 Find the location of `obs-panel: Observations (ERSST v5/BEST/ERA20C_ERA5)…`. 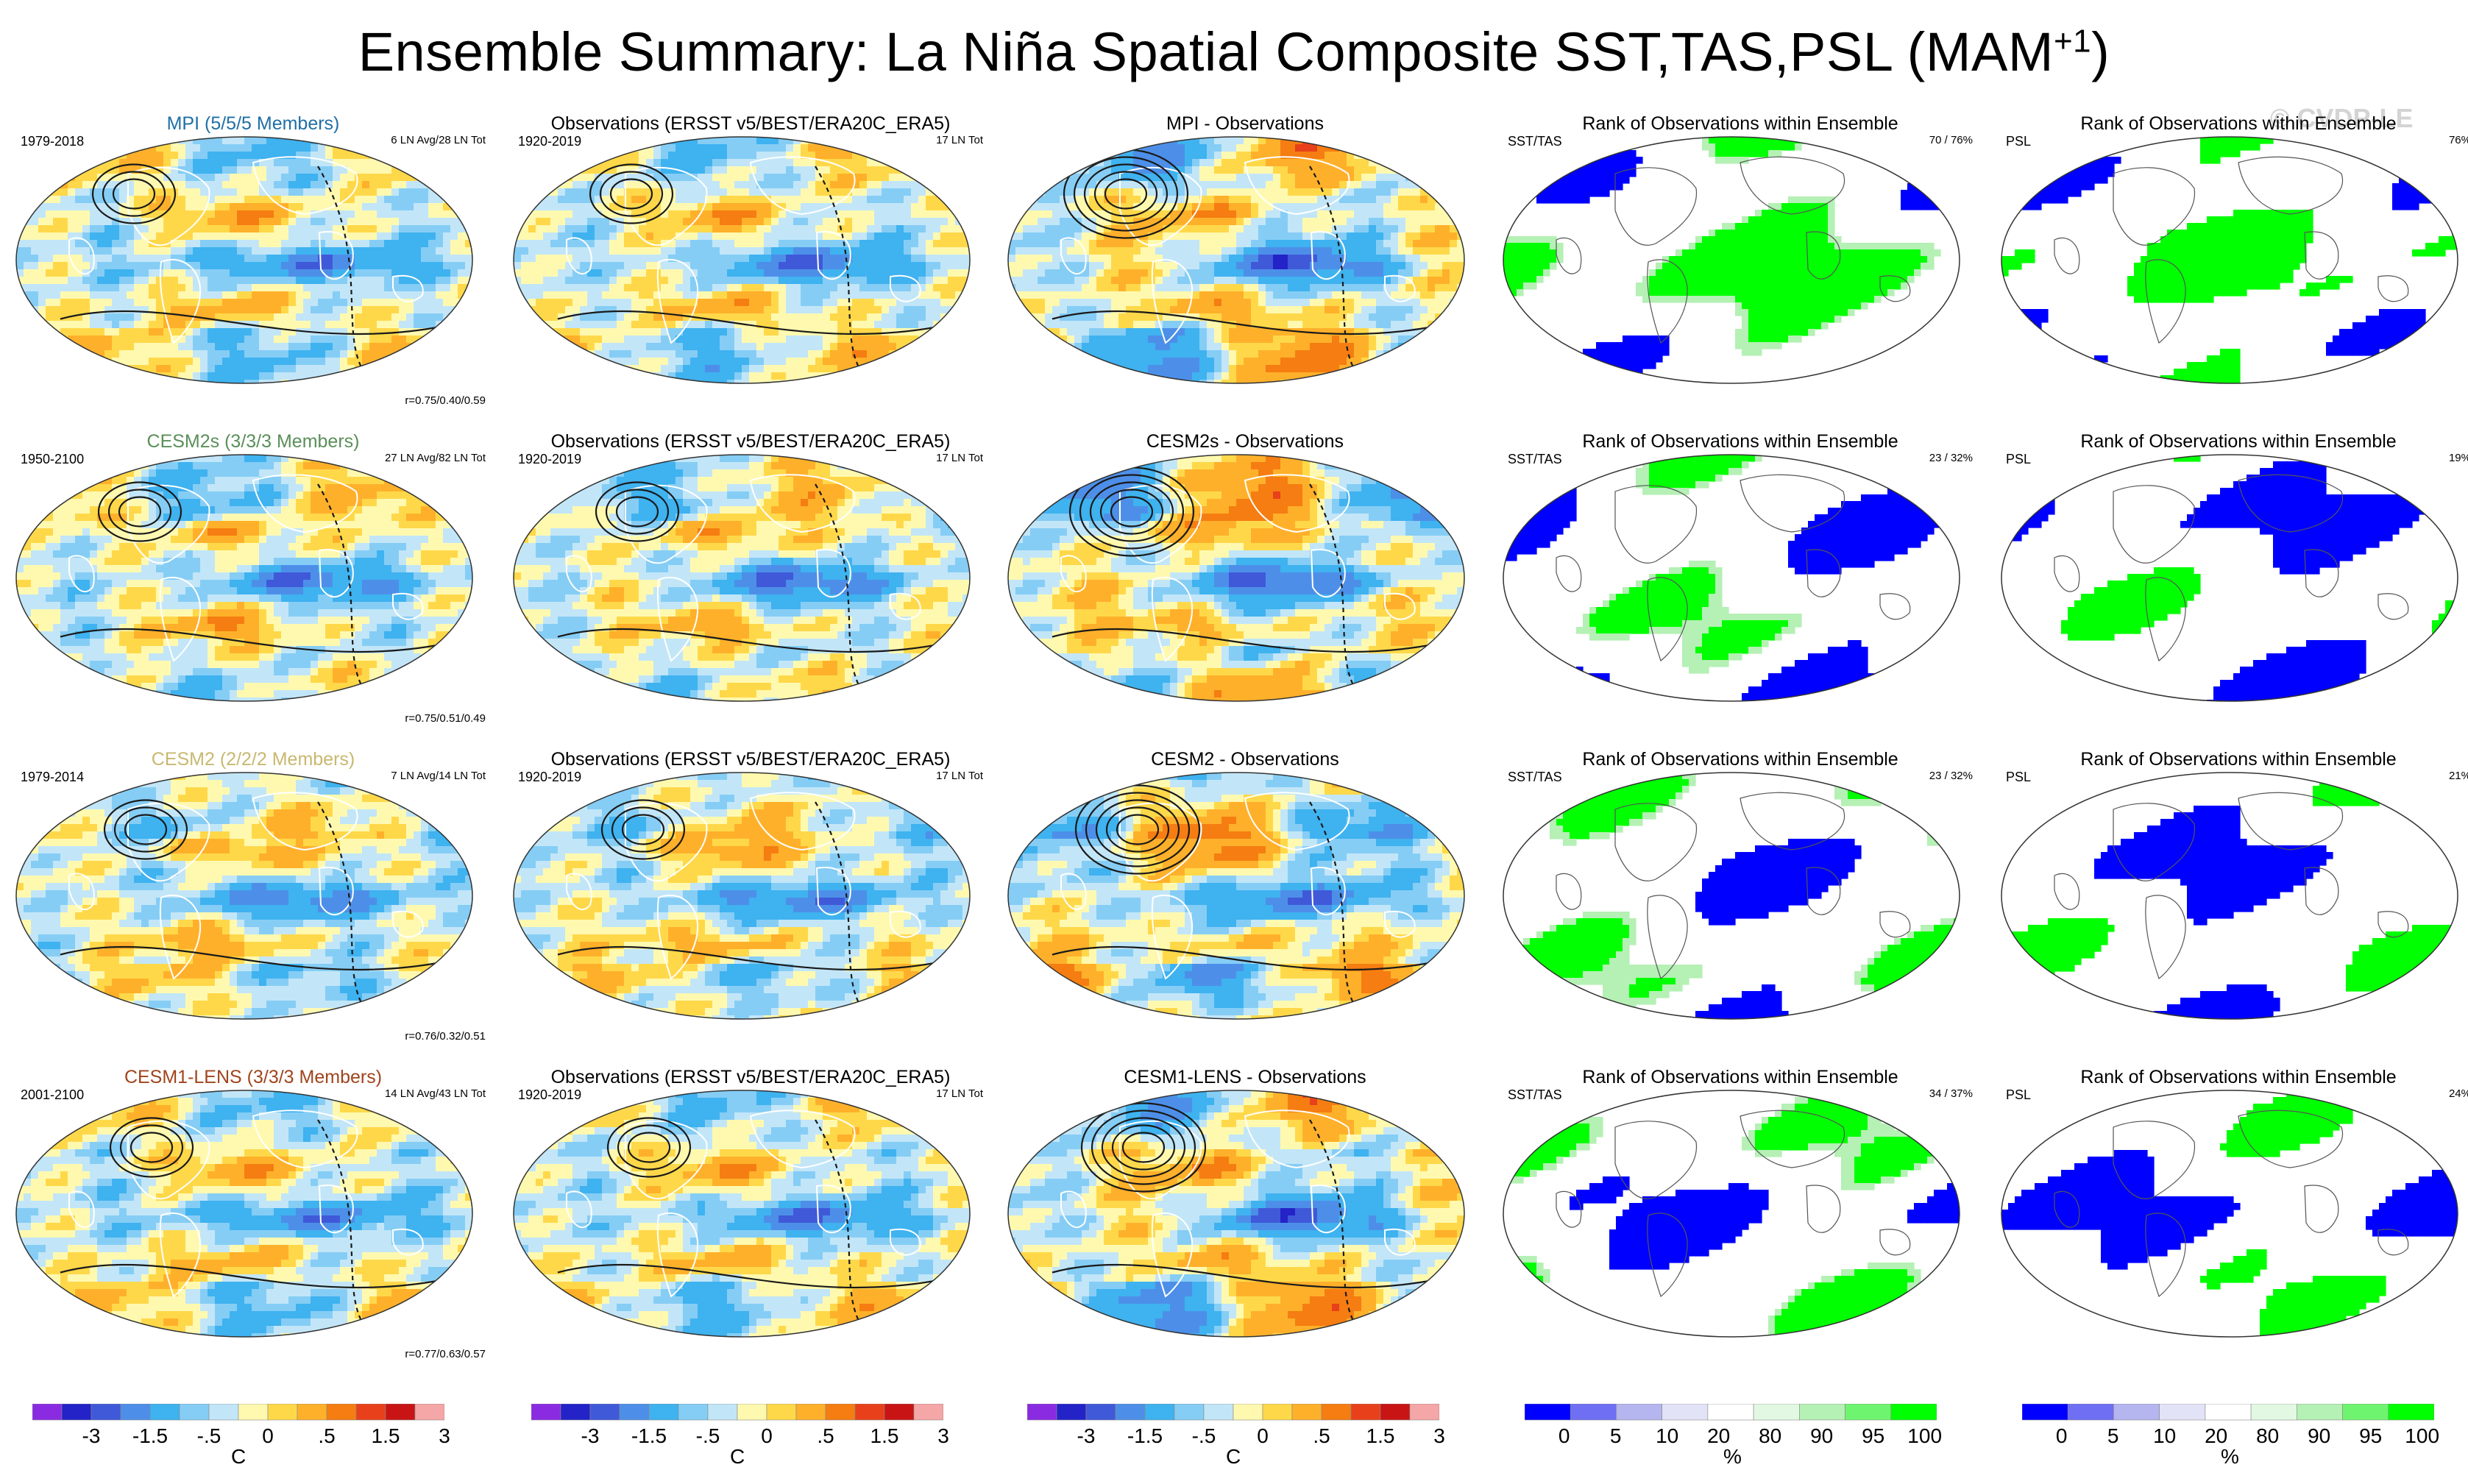

obs-panel: Observations (ERSST v5/BEST/ERA20C_ERA5)… is located at coordinates (750, 1206).